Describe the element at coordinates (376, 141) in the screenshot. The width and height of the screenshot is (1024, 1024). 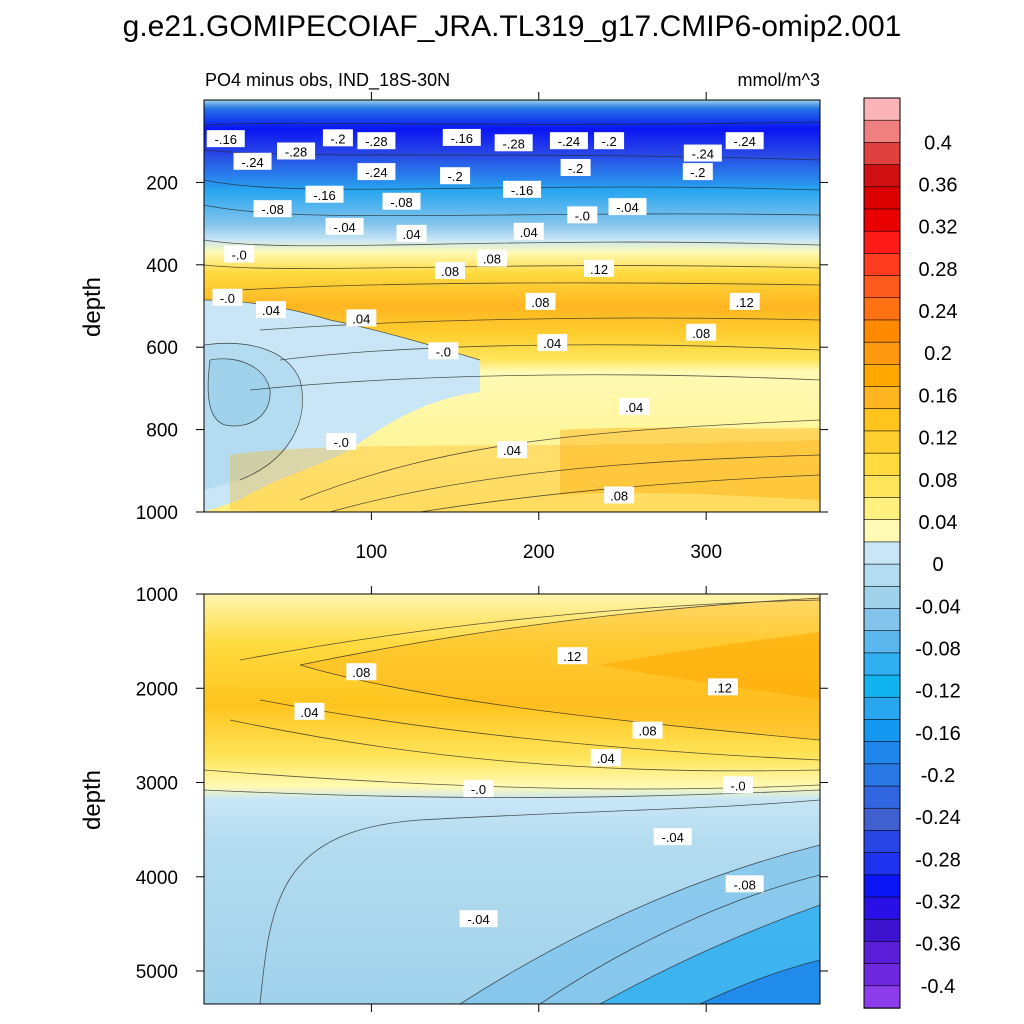
I see `contour-label-text: -.28` at that location.